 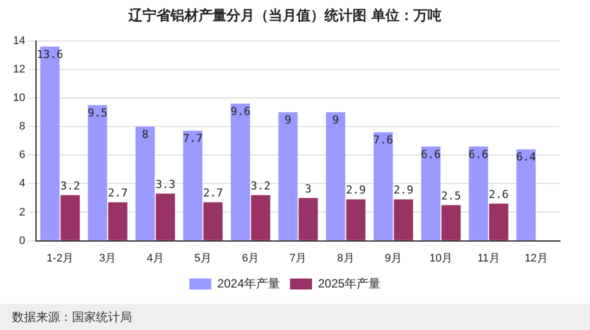 What do you see at coordinates (240, 111) in the screenshot?
I see `data-label: 9.6` at bounding box center [240, 111].